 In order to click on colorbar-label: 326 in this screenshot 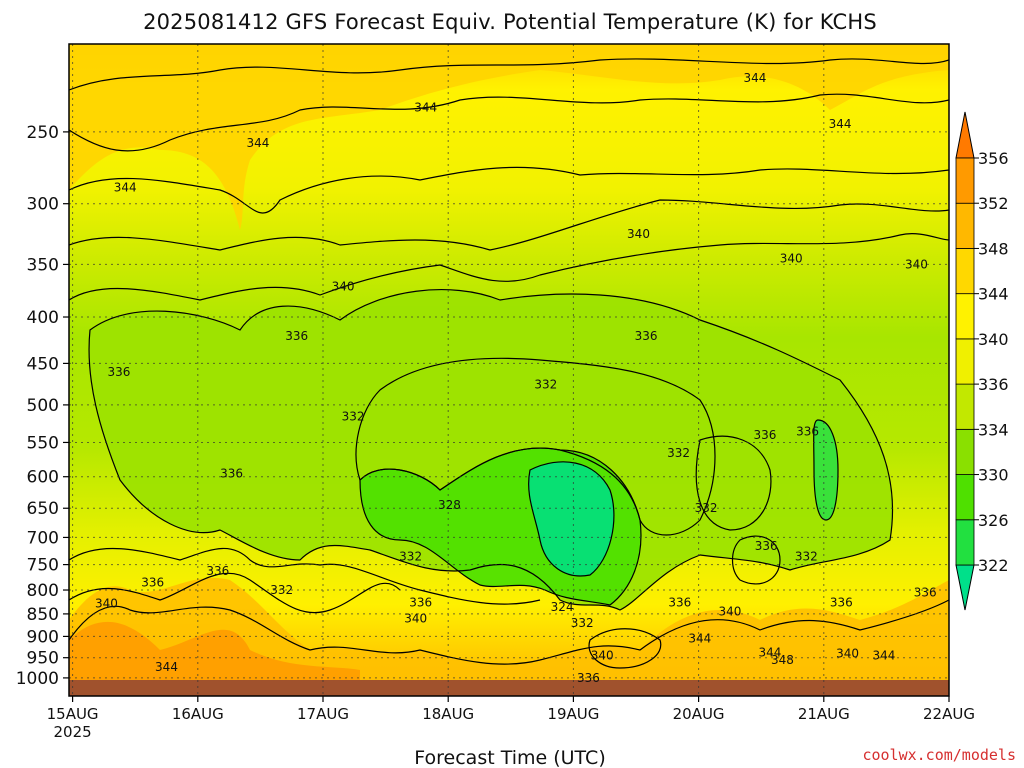, I will do `click(993, 520)`.